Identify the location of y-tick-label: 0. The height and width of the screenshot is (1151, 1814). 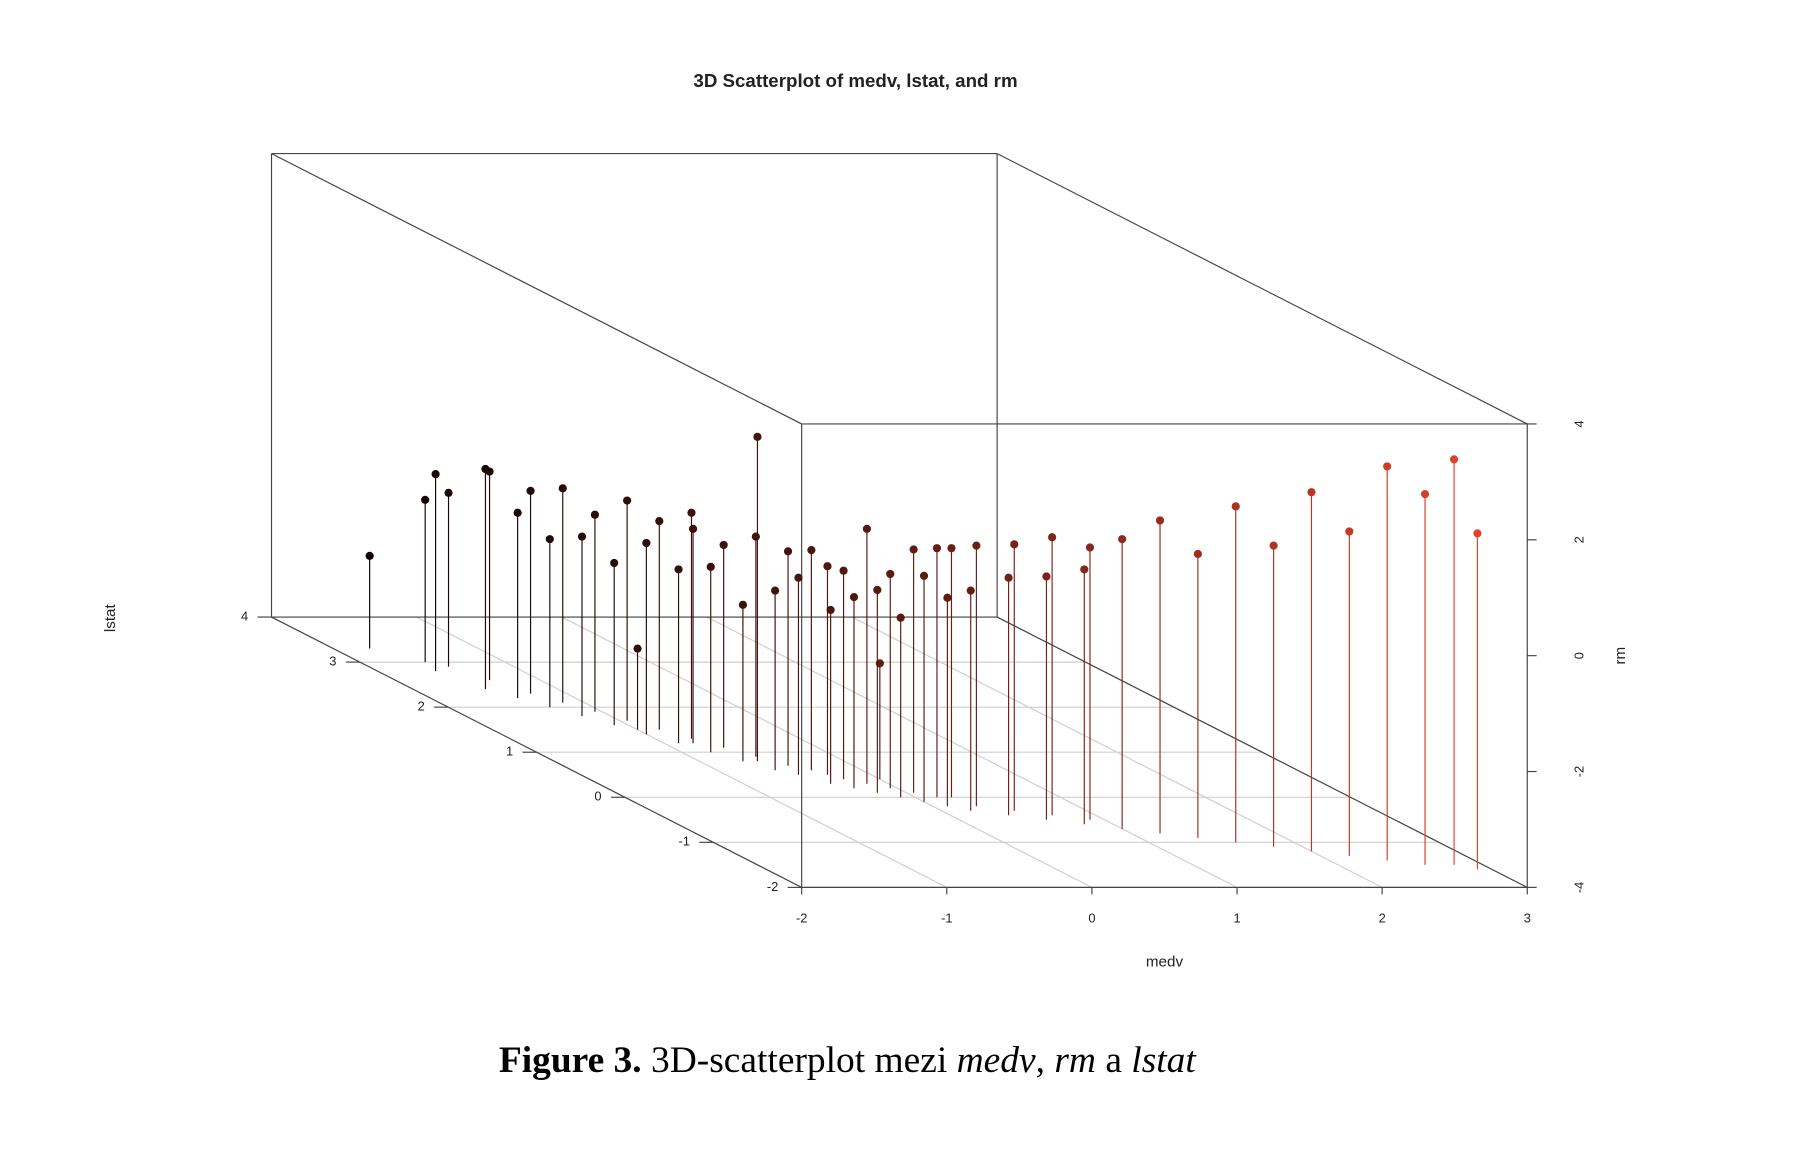
(597, 796).